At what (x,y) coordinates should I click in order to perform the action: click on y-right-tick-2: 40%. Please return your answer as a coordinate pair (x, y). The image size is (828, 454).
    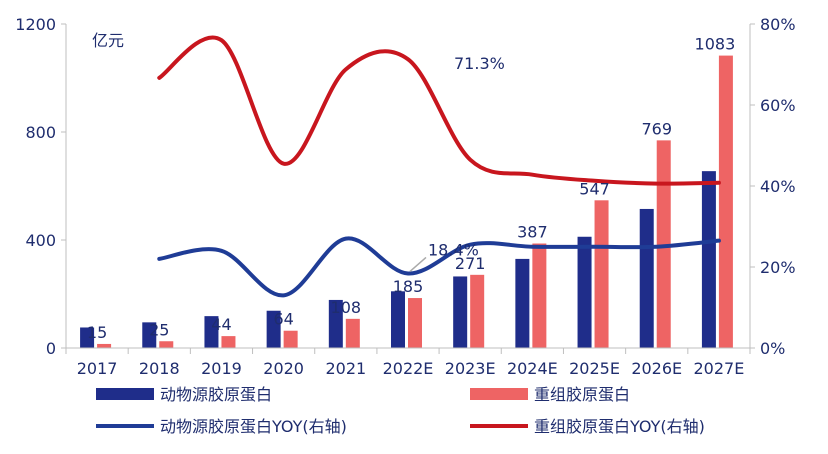
    Looking at the image, I should click on (778, 186).